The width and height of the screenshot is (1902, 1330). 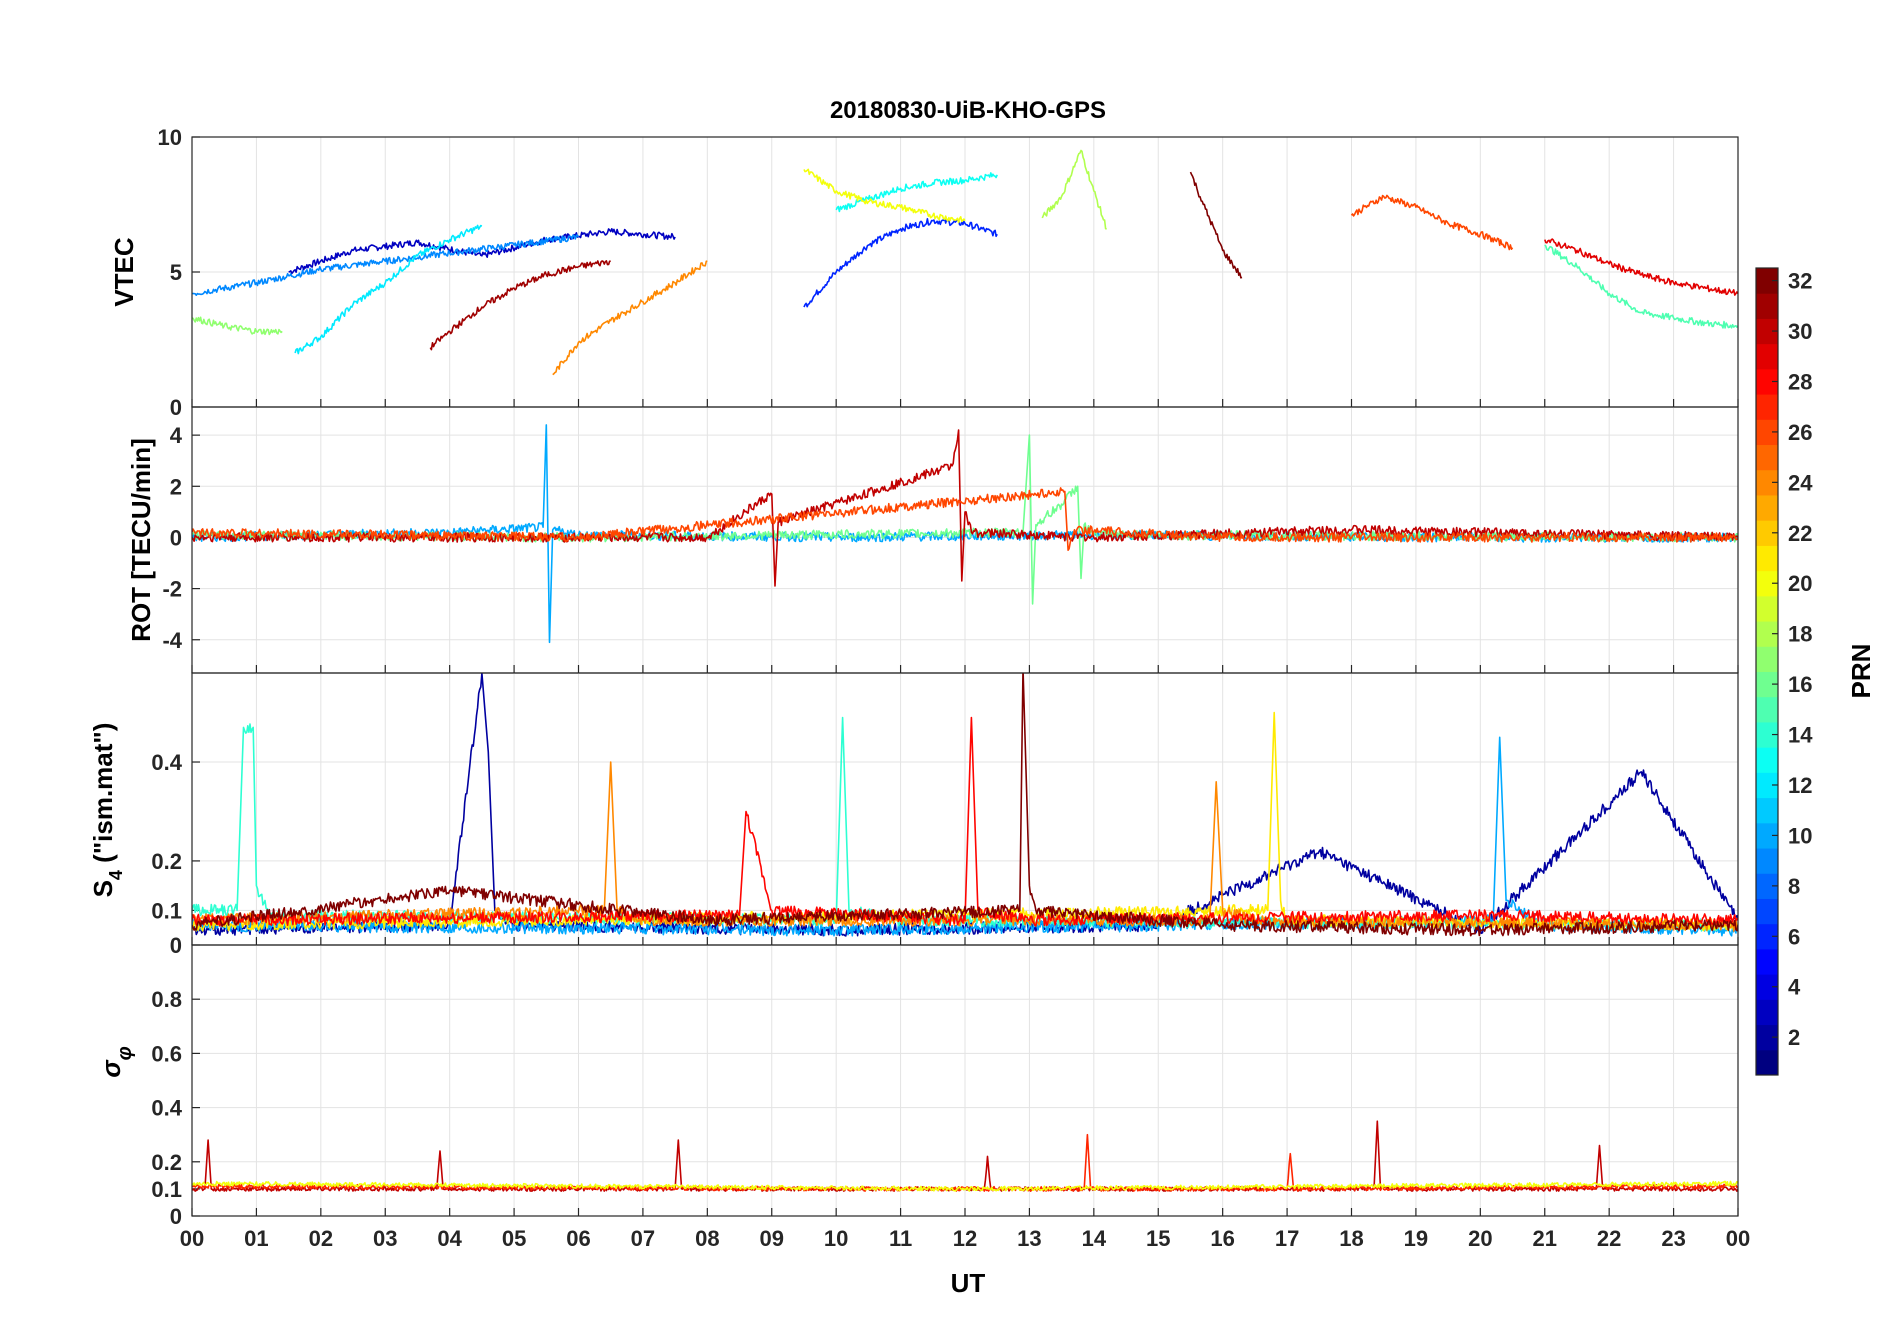 I want to click on y-tick-label-sigma_phi: 0.4, so click(x=166, y=1108).